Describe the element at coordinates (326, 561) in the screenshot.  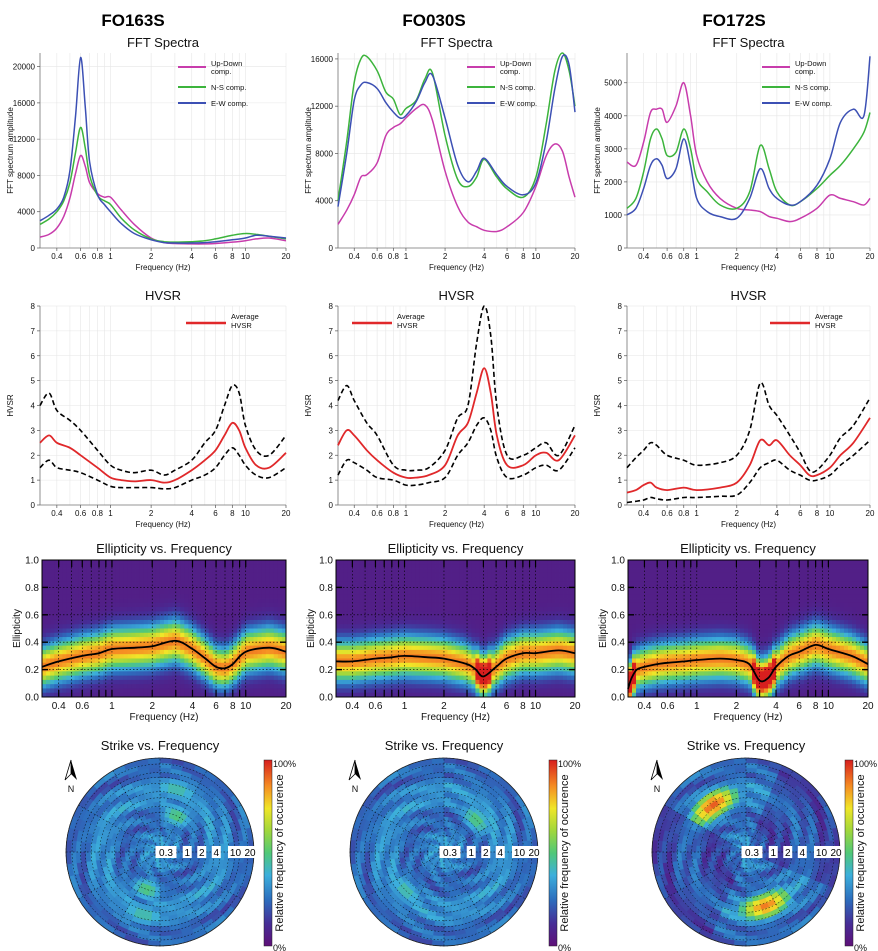
I see `y-tick-label: 1.0` at that location.